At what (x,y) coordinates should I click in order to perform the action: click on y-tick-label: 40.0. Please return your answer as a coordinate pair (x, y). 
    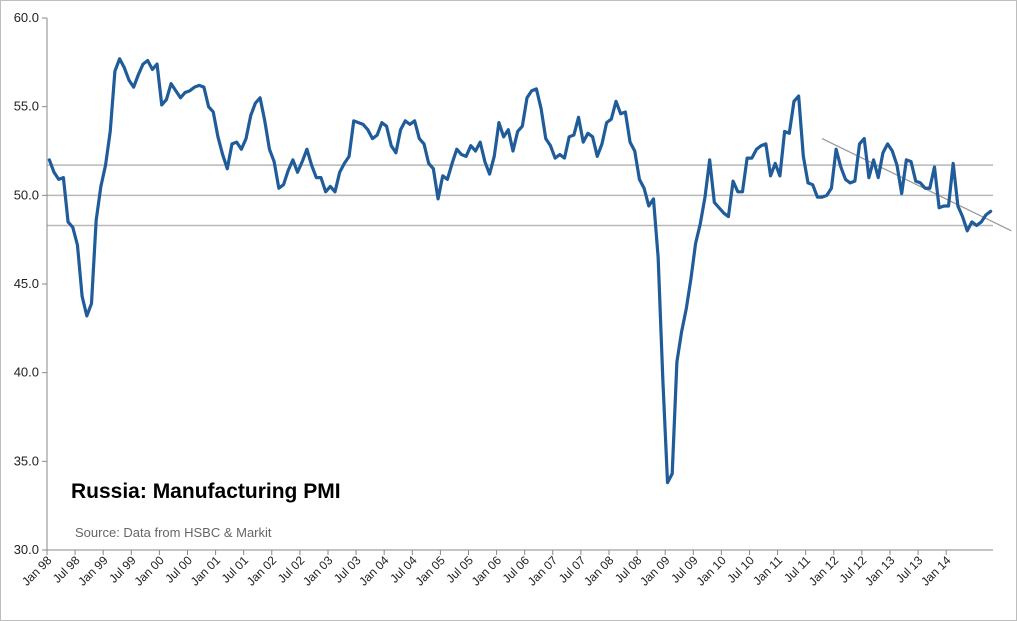
    Looking at the image, I should click on (26, 372).